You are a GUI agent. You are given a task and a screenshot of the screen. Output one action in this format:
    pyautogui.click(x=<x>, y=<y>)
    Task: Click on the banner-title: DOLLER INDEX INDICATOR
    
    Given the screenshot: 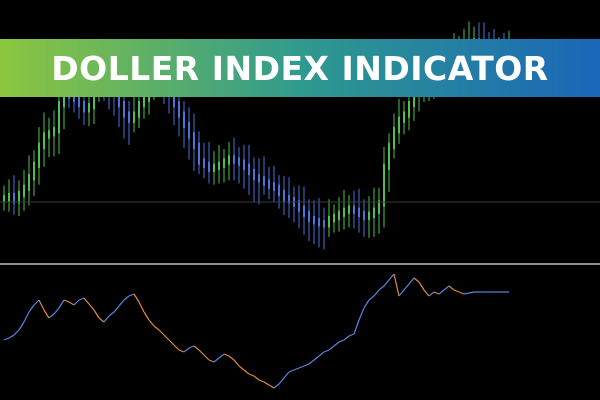 What is the action you would take?
    pyautogui.click(x=299, y=68)
    